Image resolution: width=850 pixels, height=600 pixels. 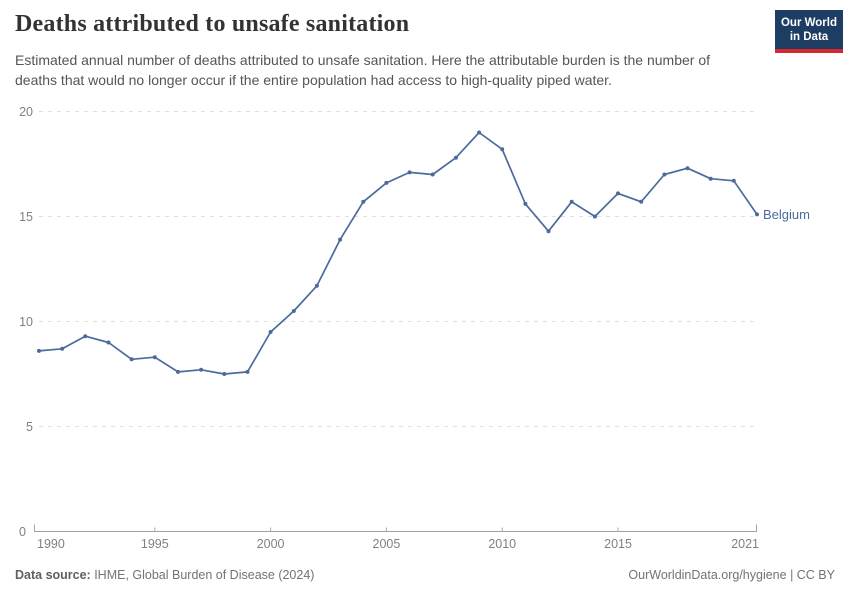 What do you see at coordinates (26, 322) in the screenshot?
I see `y-tick-label-10: 10` at bounding box center [26, 322].